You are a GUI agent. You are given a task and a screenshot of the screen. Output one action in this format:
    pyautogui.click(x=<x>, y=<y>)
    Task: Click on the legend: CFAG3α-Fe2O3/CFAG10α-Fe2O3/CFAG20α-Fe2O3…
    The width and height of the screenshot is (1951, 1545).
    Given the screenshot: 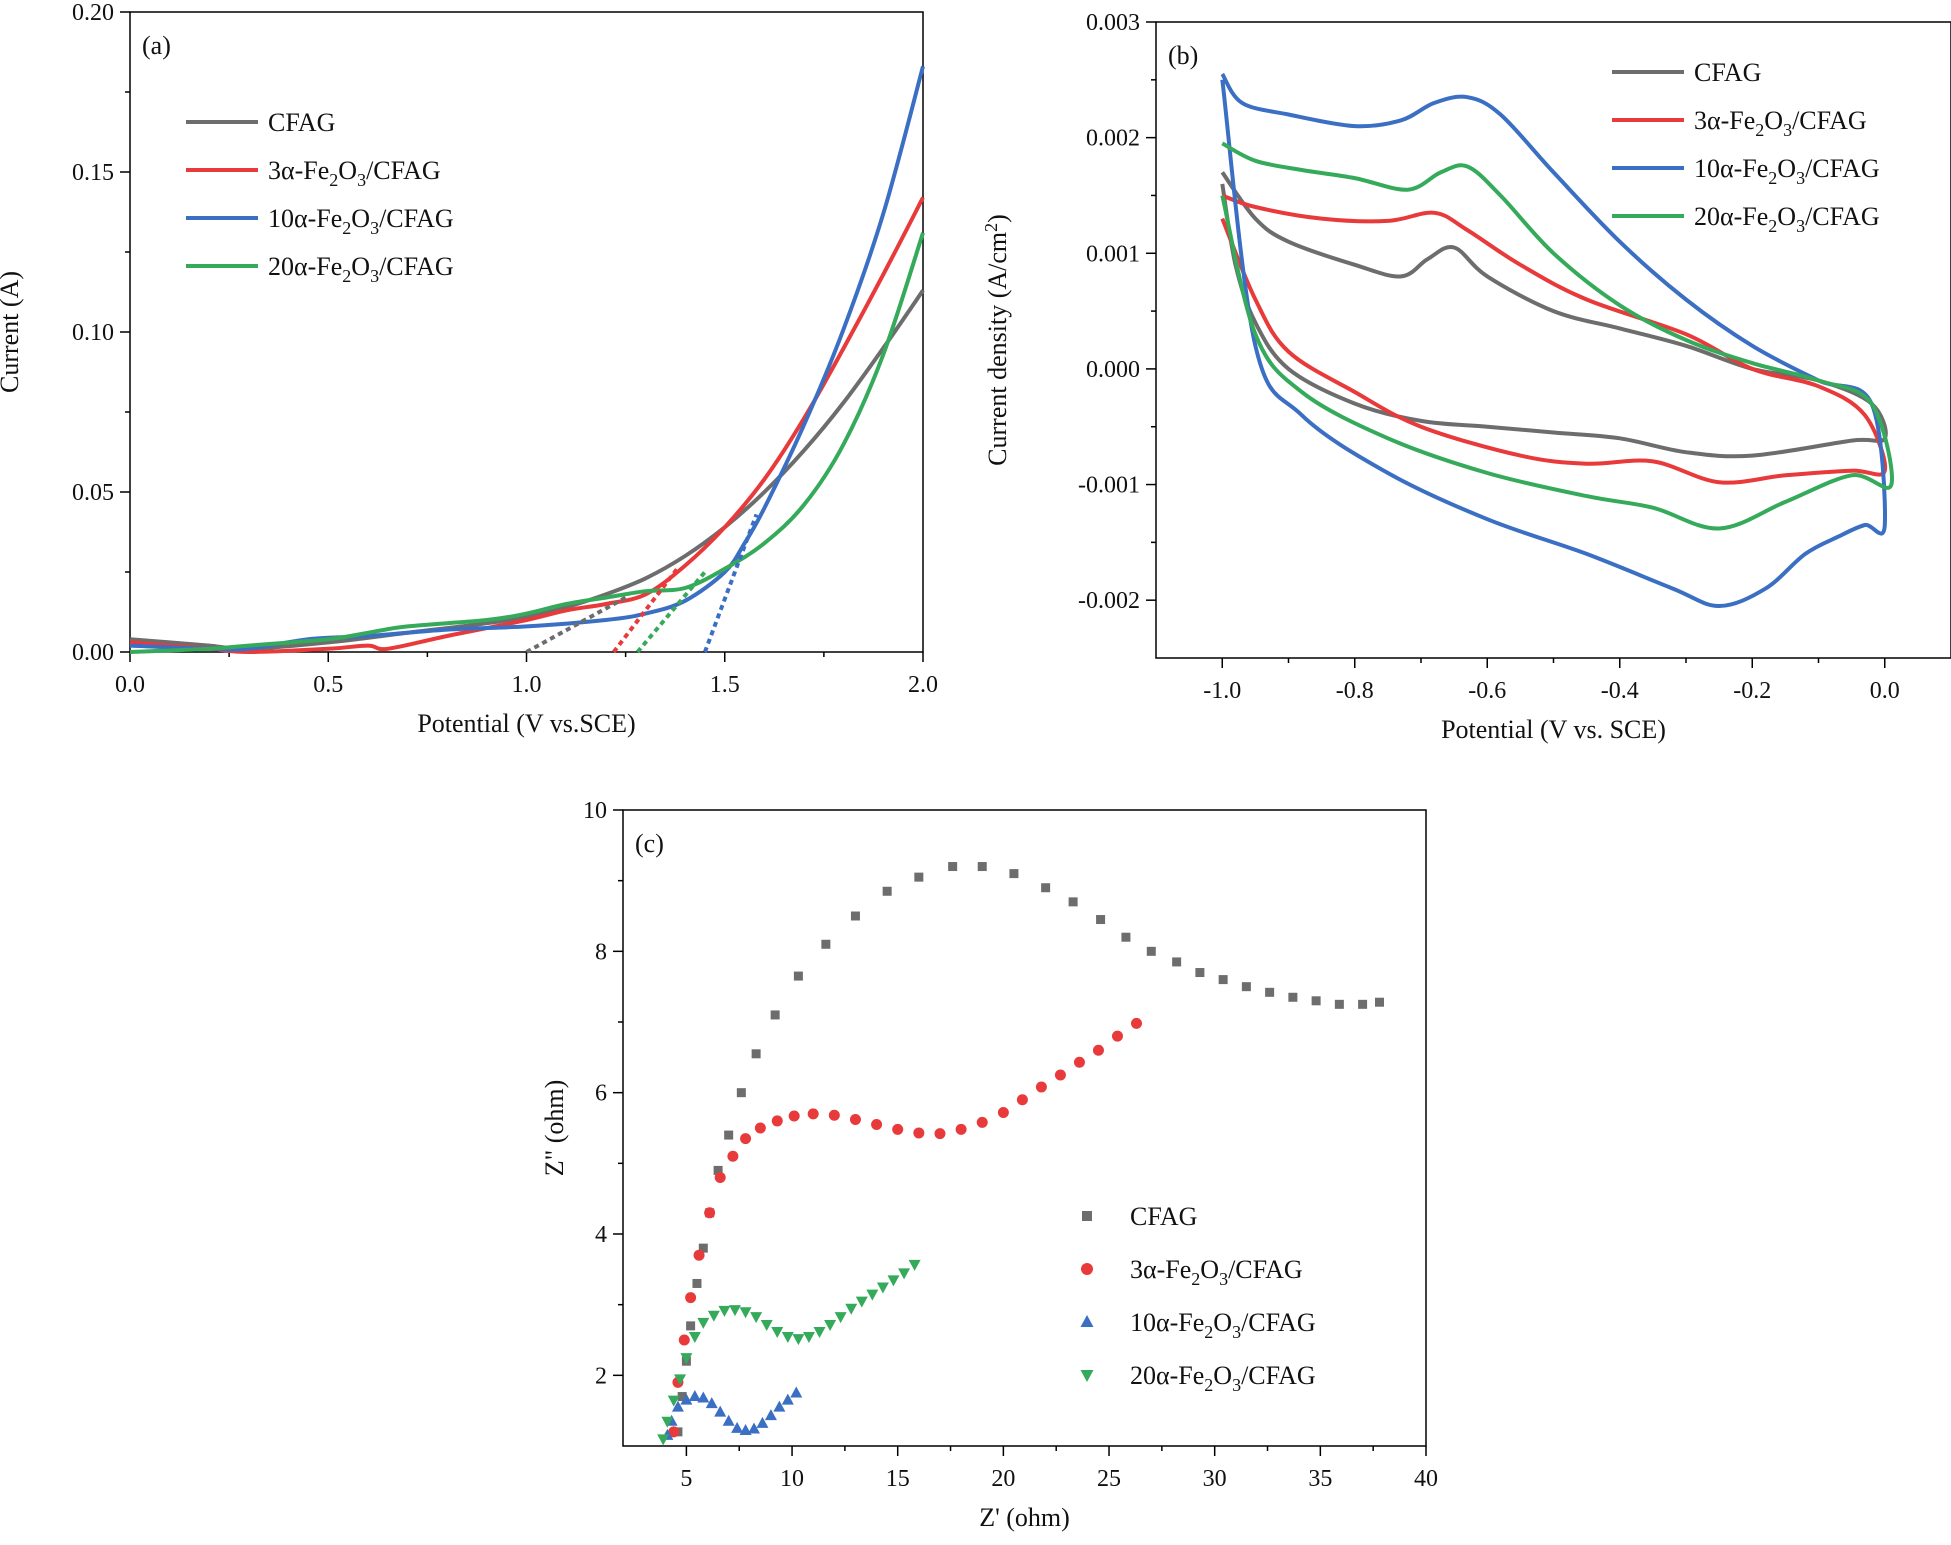 What is the action you would take?
    pyautogui.click(x=1198, y=1298)
    